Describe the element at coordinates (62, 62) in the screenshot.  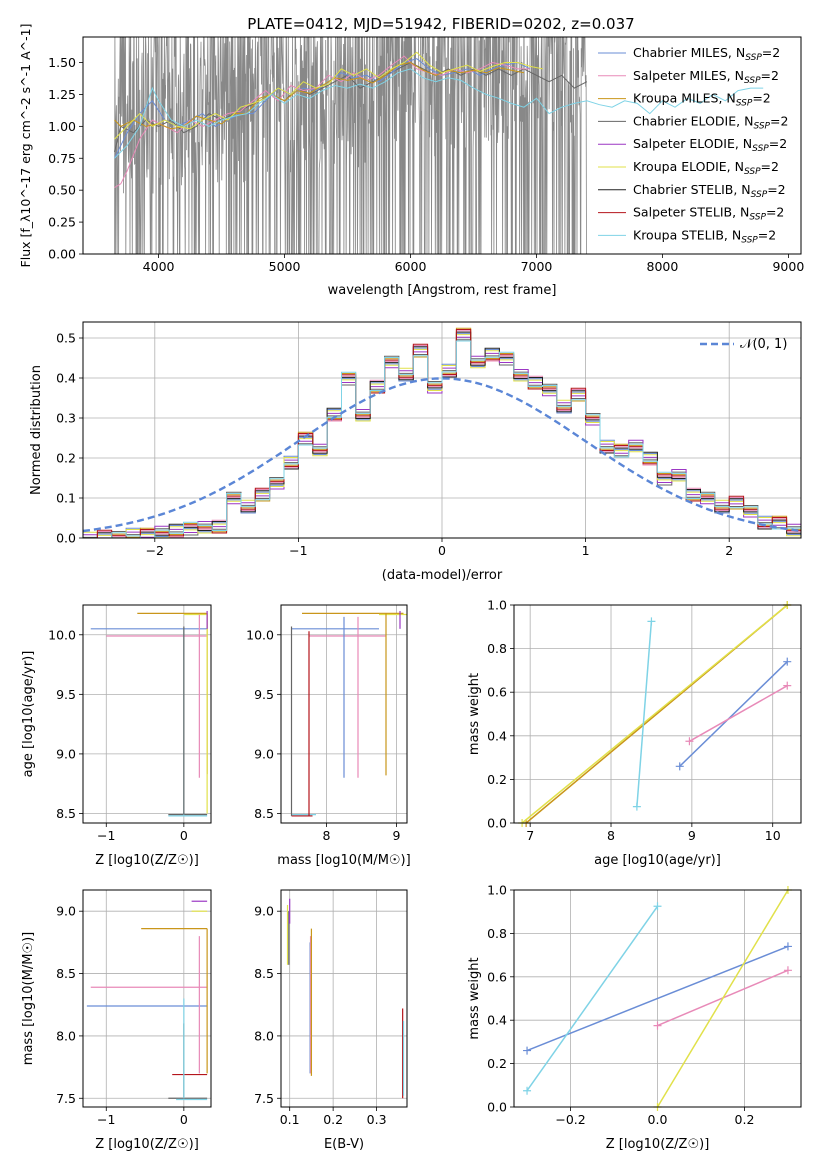
I see `y-tick-label: 1.50` at that location.